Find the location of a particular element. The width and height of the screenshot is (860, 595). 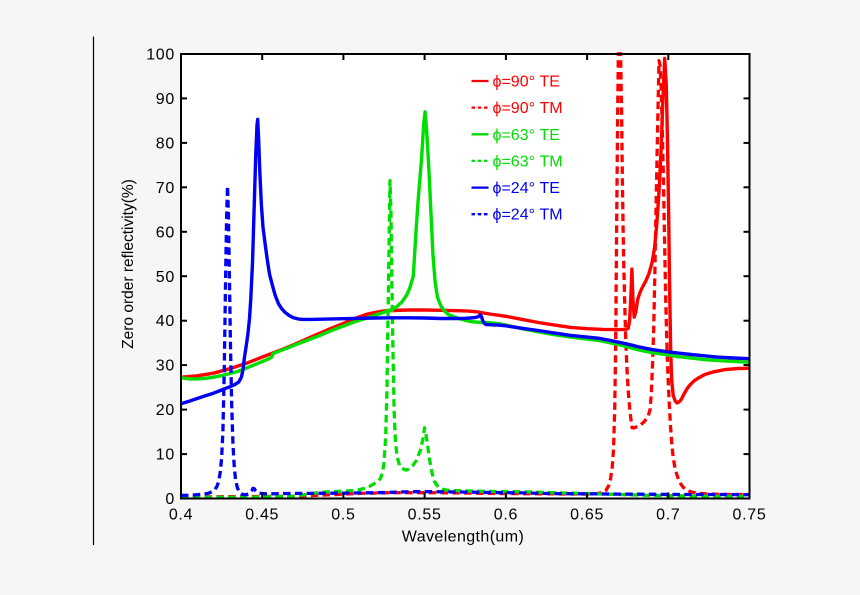

svg-text: ϕ=63° TM is located at coordinates (528, 161).